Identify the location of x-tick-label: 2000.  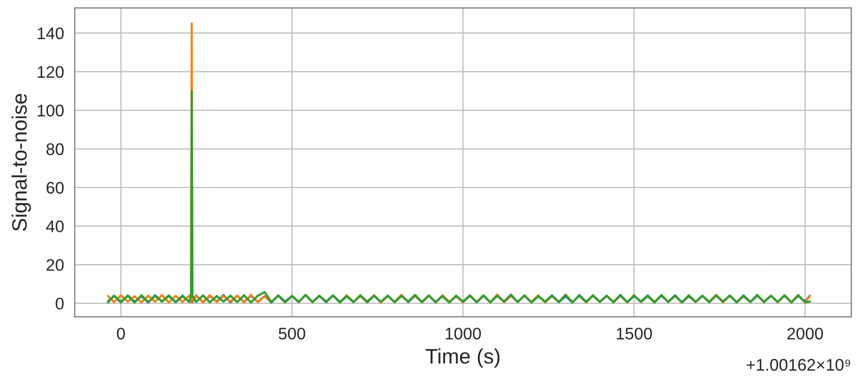
(805, 334).